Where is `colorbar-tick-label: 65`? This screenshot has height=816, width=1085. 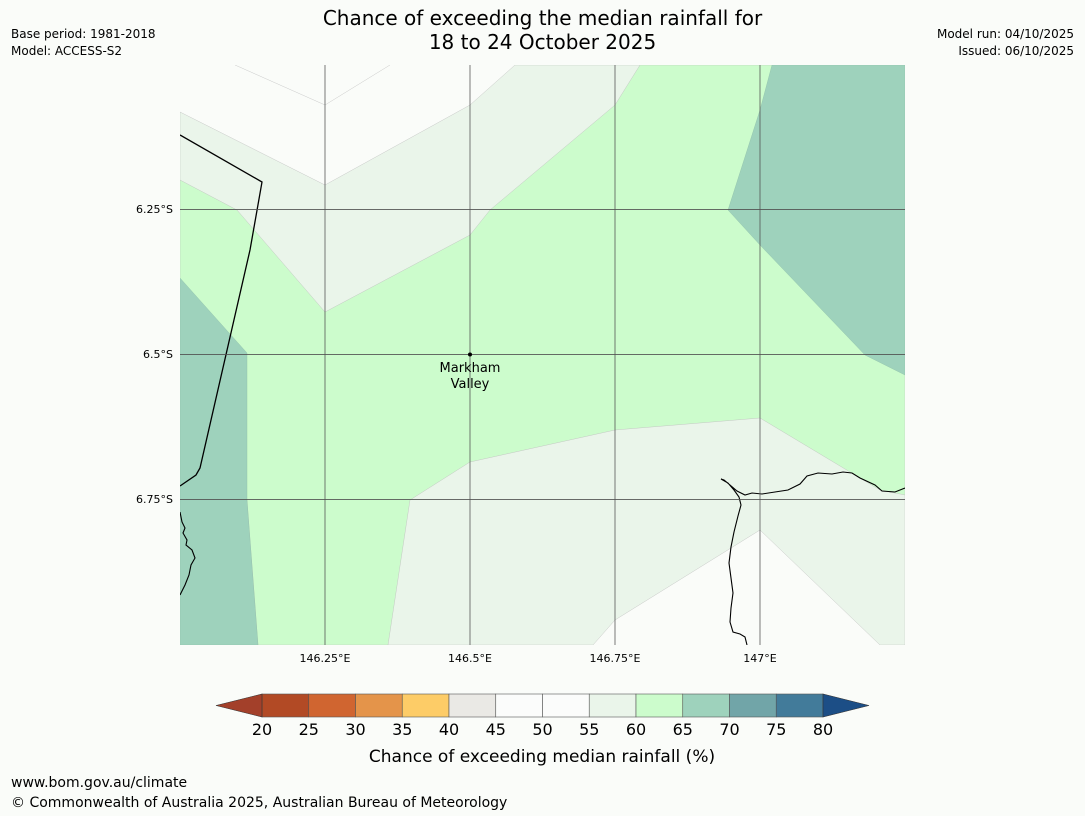
colorbar-tick-label: 65 is located at coordinates (683, 729).